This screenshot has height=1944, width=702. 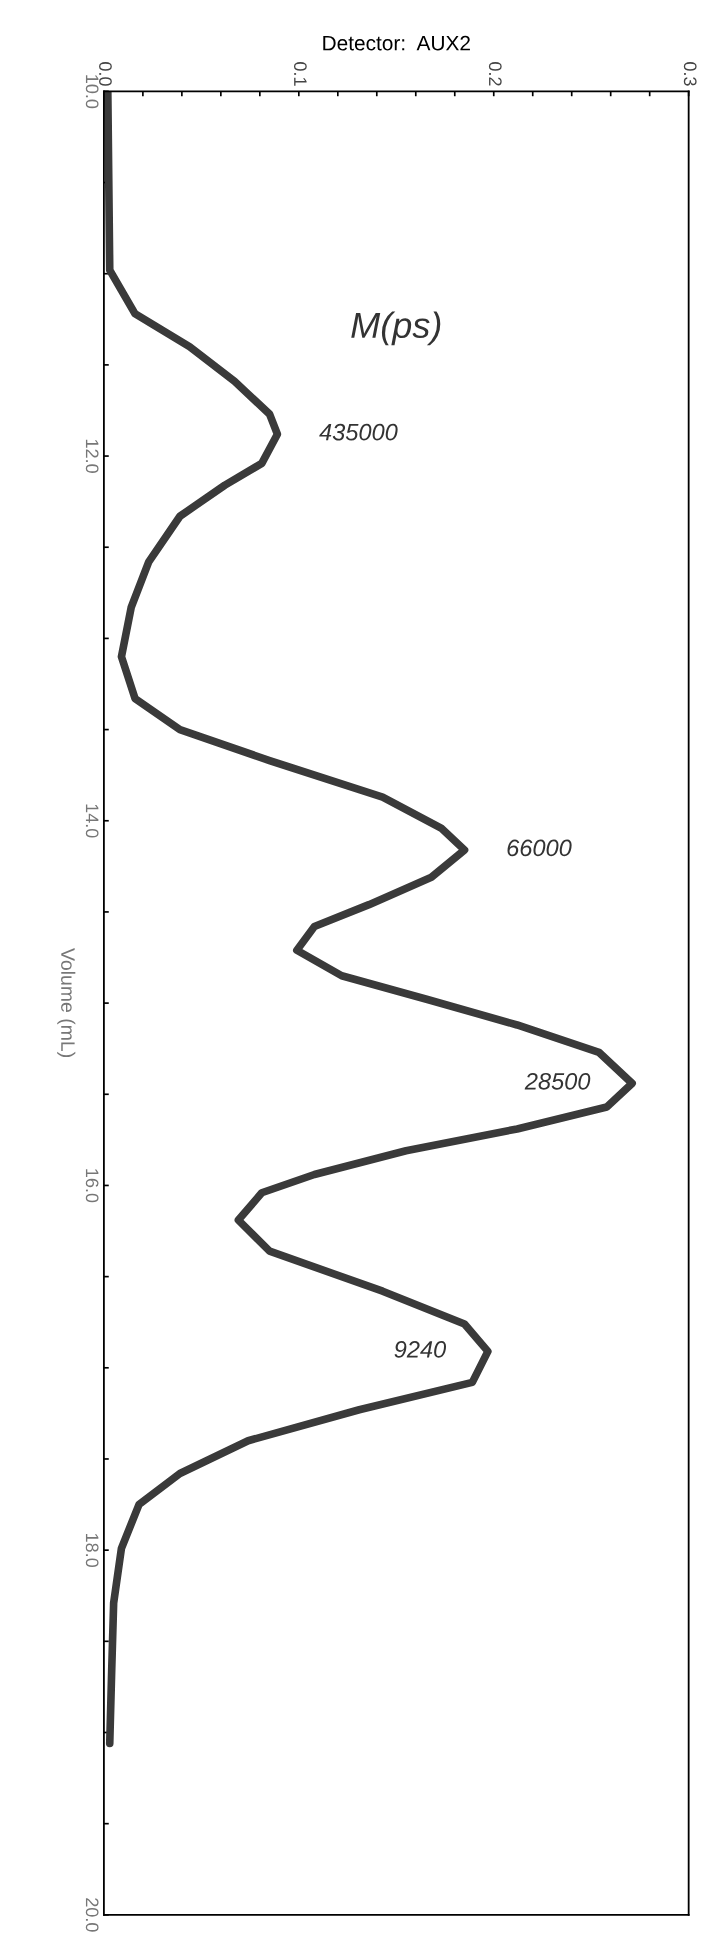 What do you see at coordinates (92, 1915) in the screenshot?
I see `y-tick-label: 20.0` at bounding box center [92, 1915].